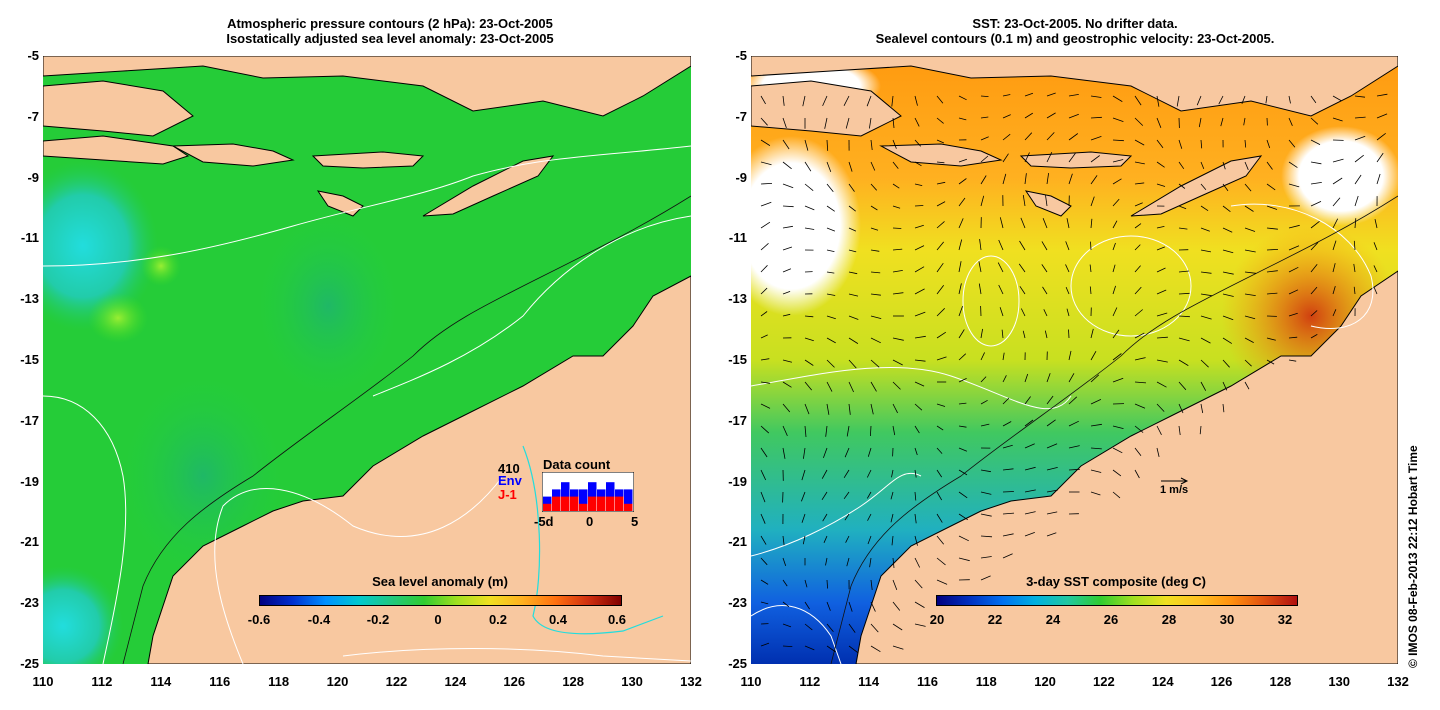  Describe the element at coordinates (29, 663) in the screenshot. I see `left-lat-tick: -25` at that location.